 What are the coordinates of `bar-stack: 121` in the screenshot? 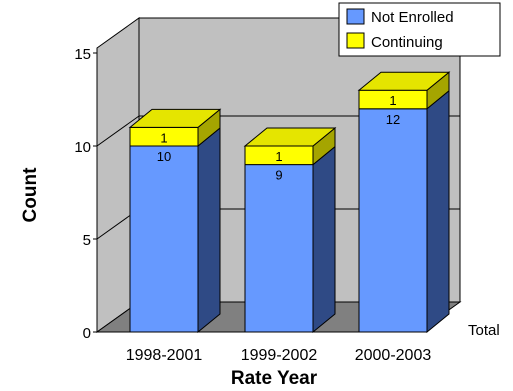 It's located at (404, 202).